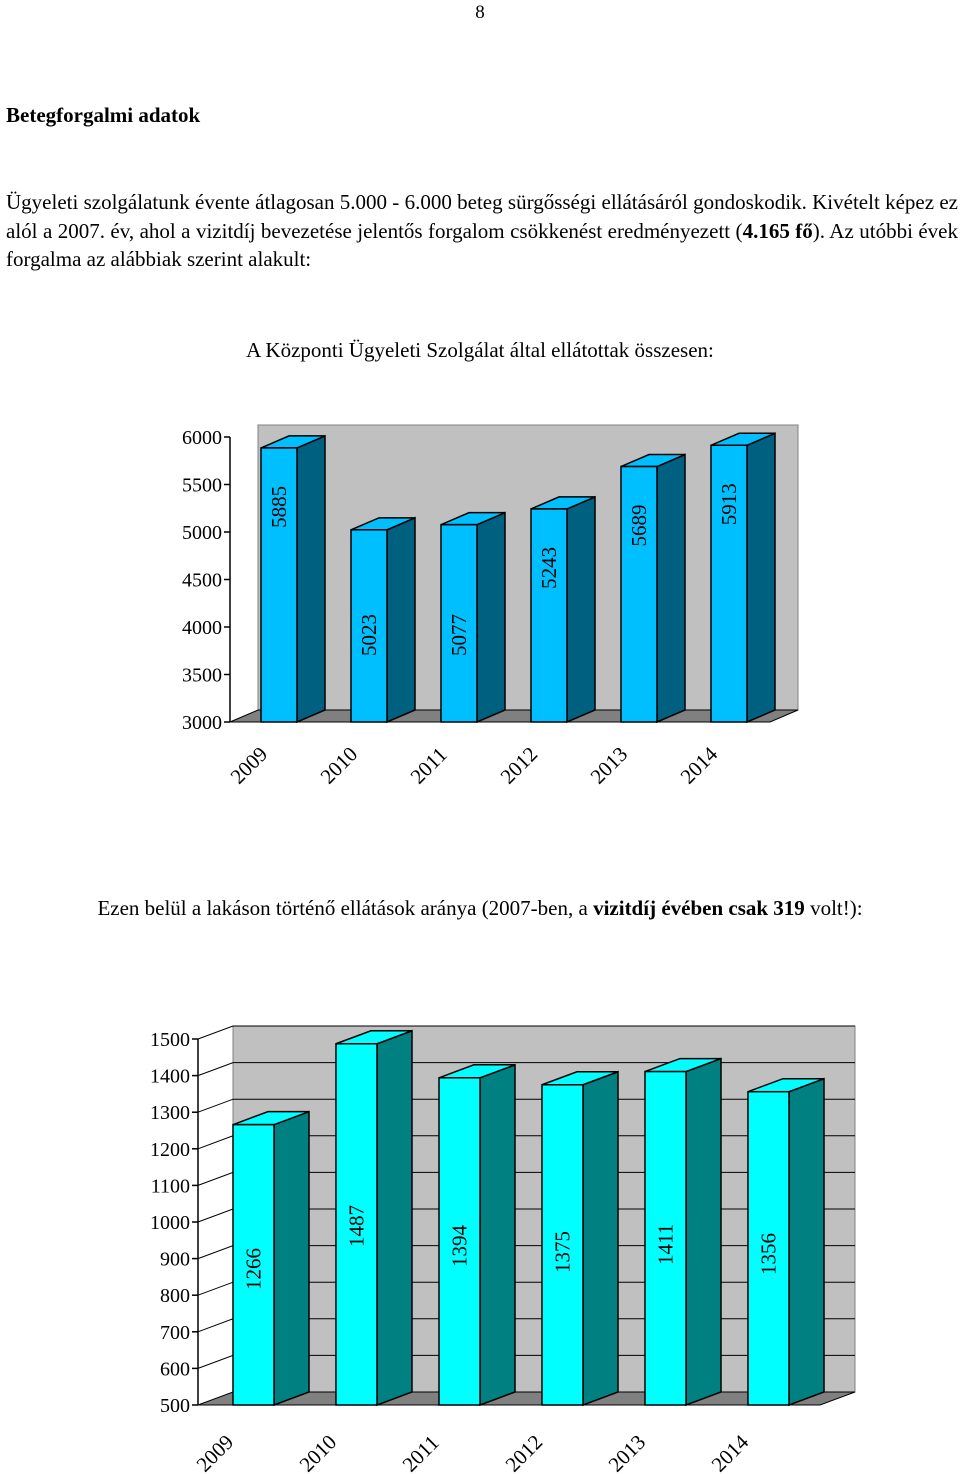 The image size is (960, 1474). I want to click on chart2-ytick-label: 700, so click(175, 1333).